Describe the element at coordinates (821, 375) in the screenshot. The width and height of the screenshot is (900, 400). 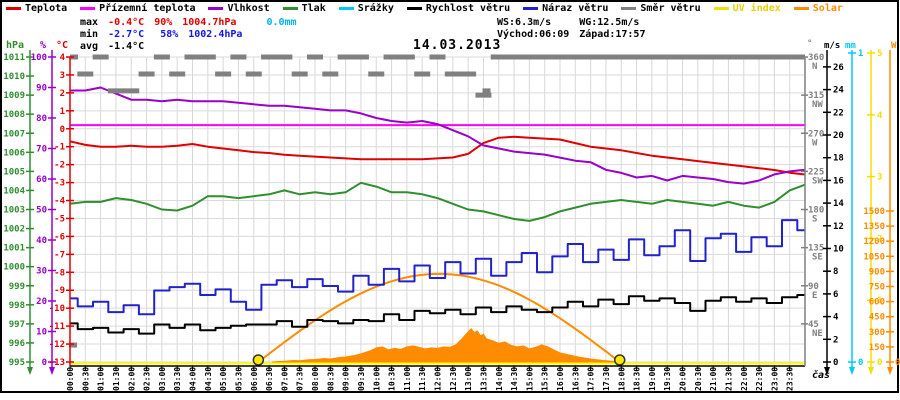
I see `xaxis-title: čas` at that location.